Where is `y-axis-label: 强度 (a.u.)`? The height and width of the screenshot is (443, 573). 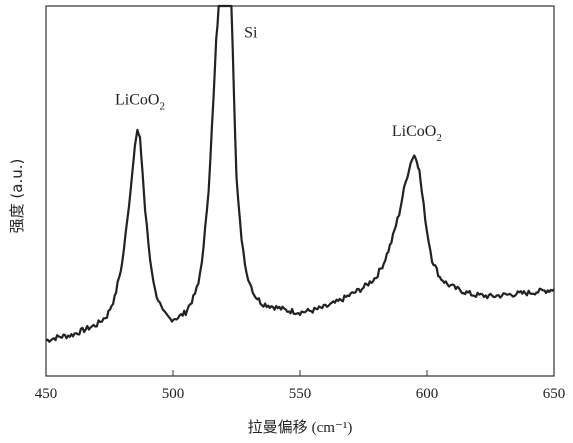
y-axis-label: 强度 (a.u.) is located at coordinates (17, 196).